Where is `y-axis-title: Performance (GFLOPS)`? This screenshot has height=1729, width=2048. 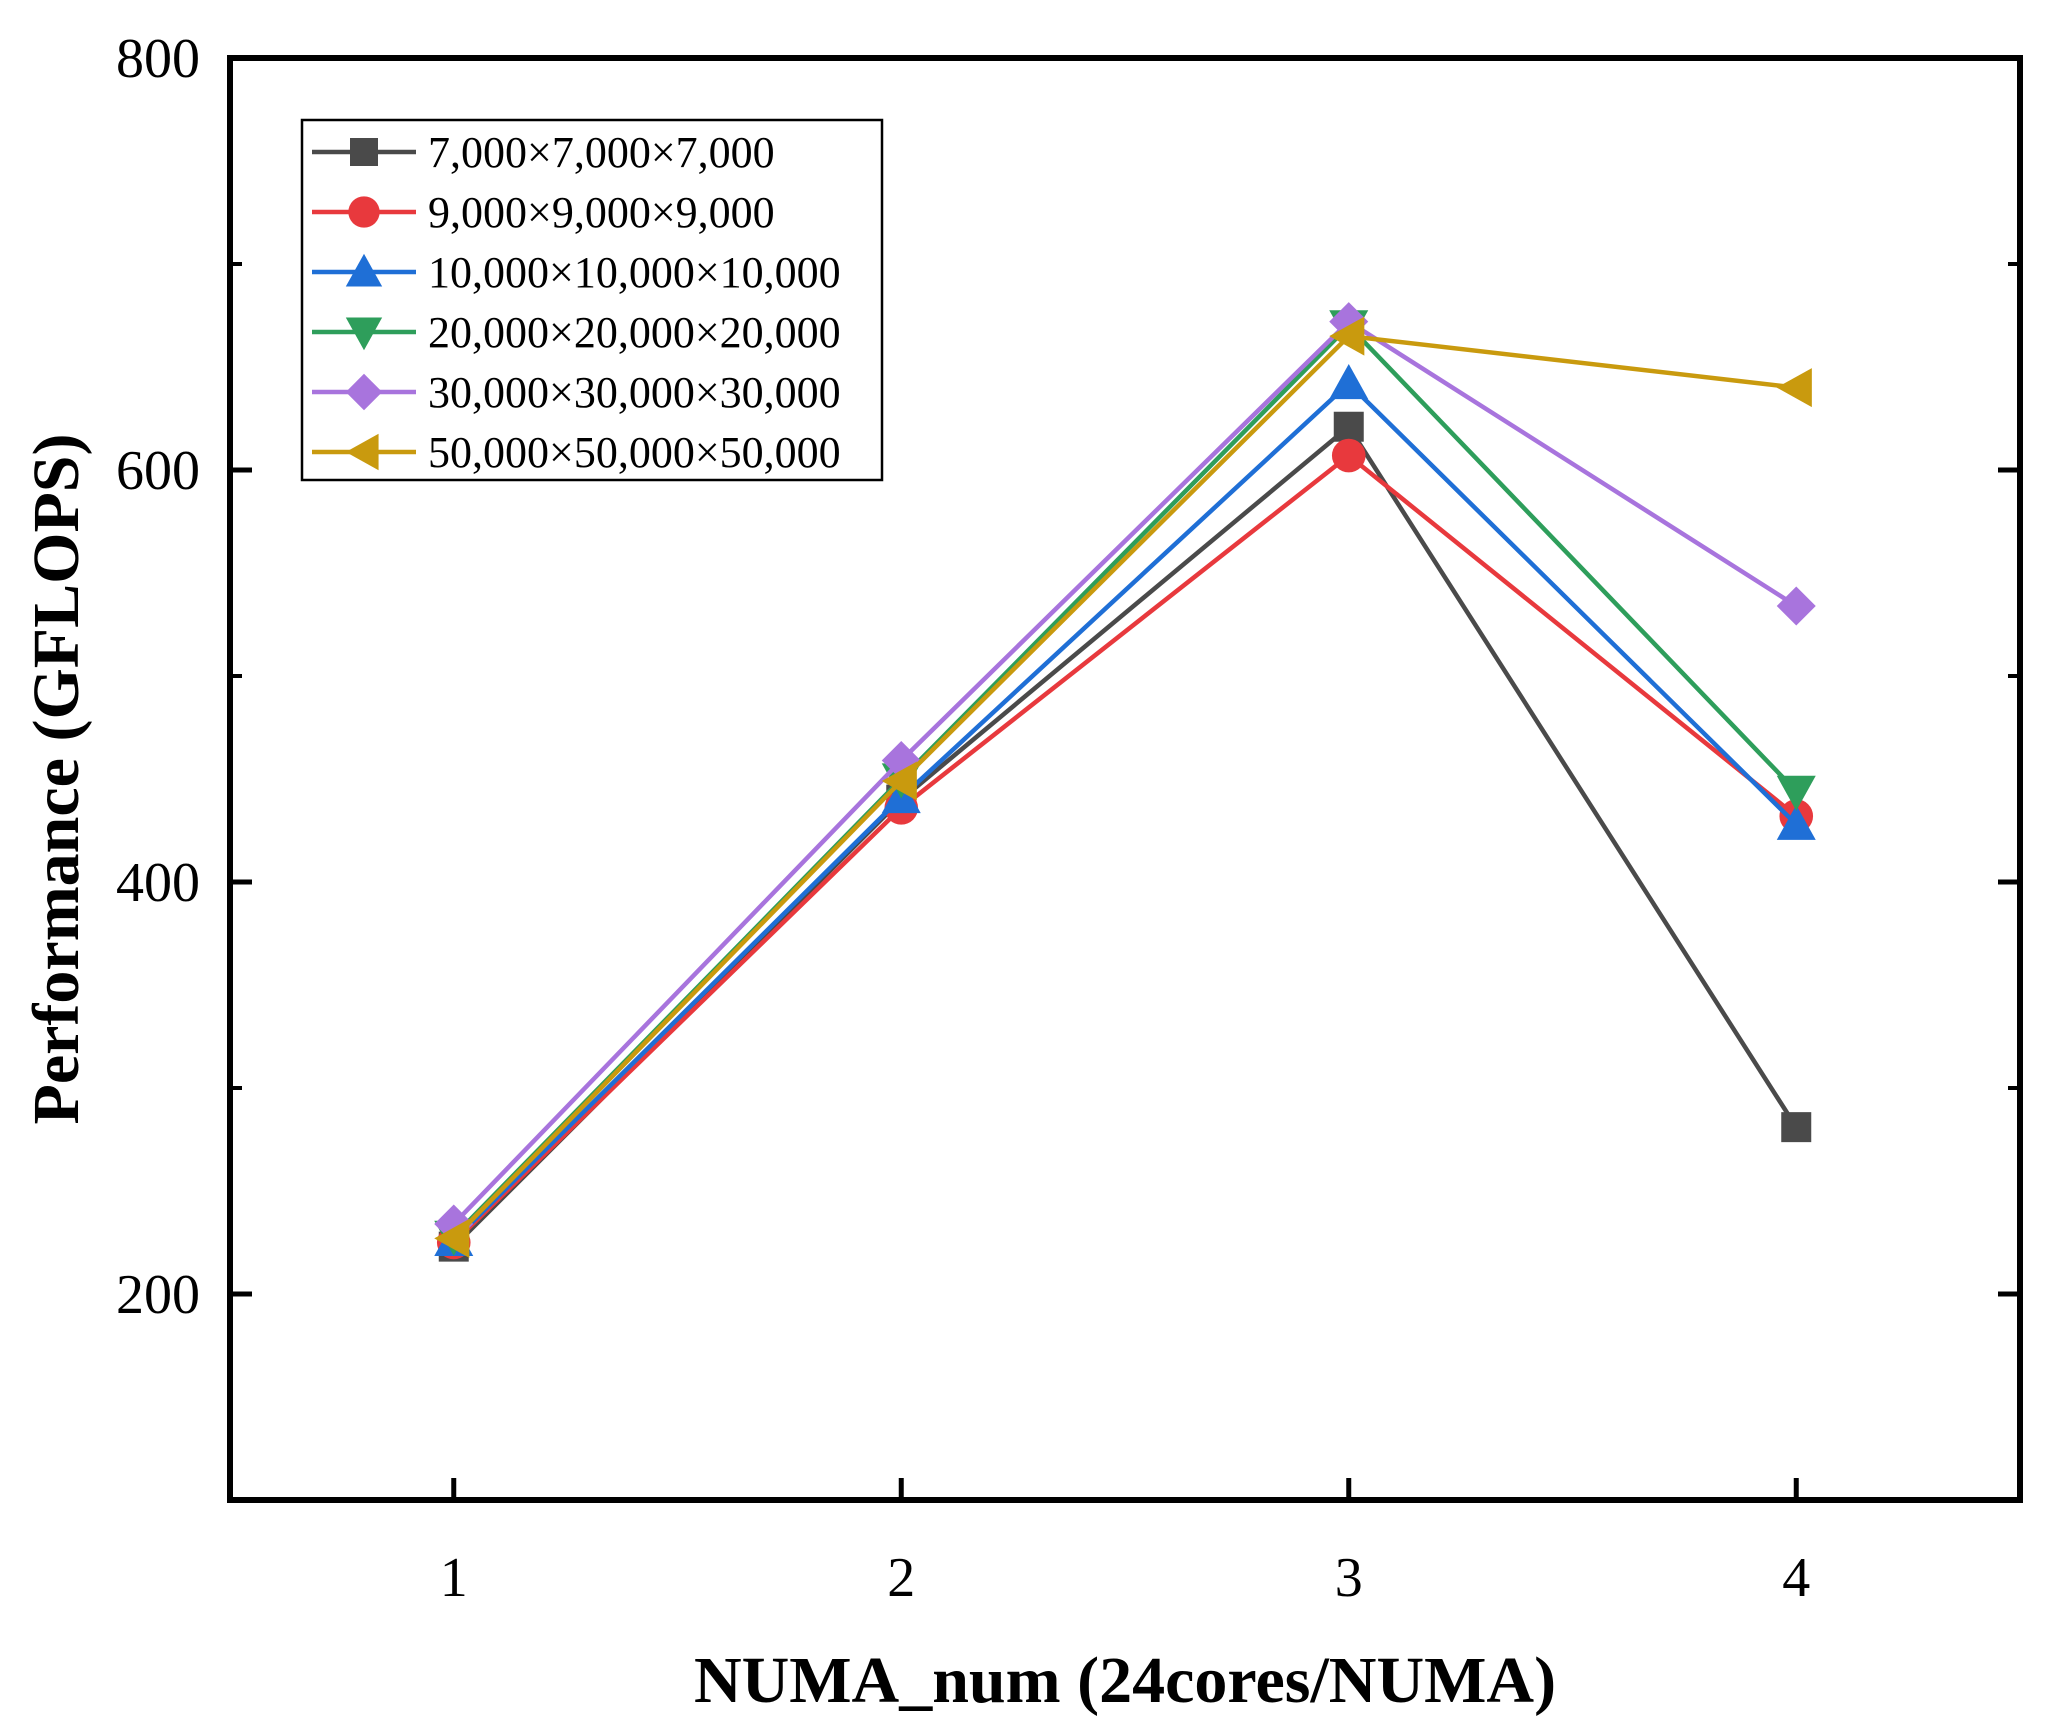
y-axis-title: Performance (GFLOPS) is located at coordinates (56, 779).